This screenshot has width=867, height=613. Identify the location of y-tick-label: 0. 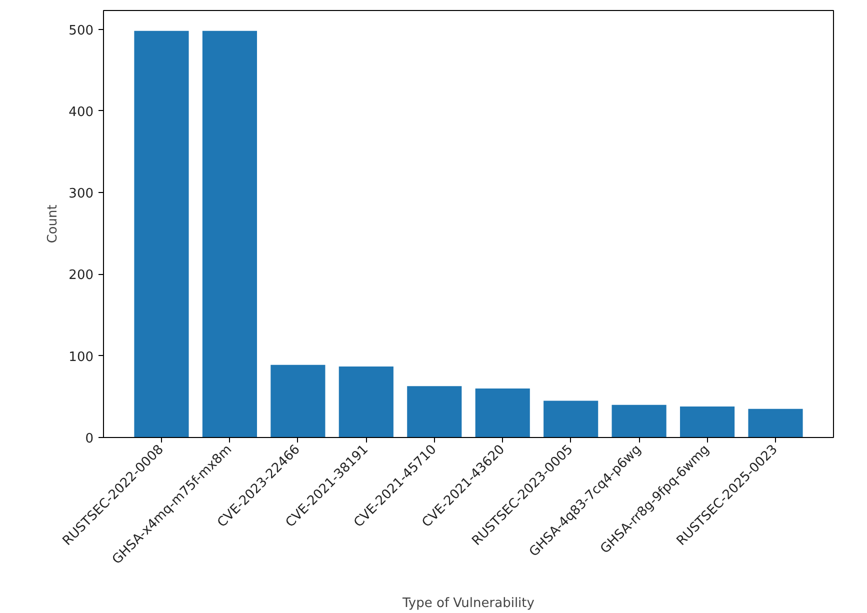
(89, 439).